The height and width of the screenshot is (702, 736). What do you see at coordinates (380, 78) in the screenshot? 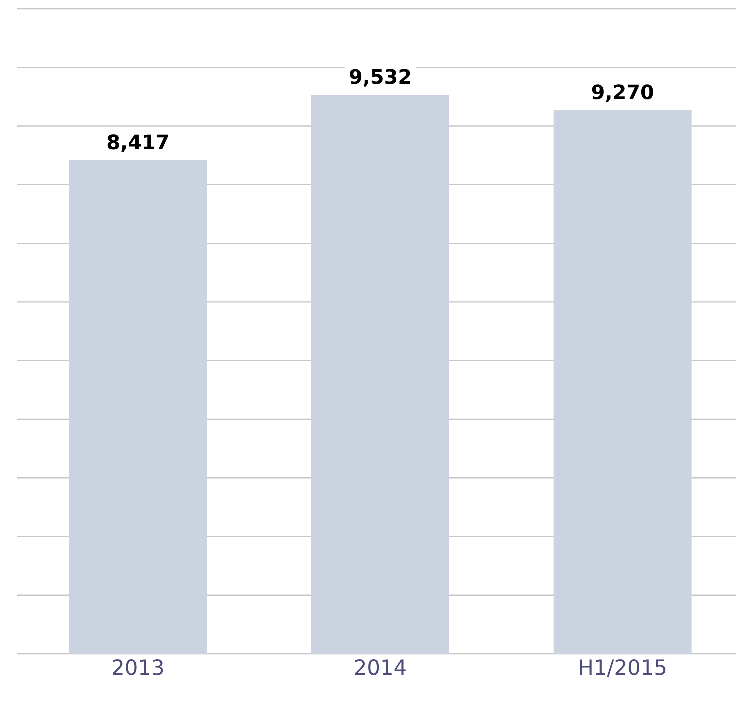
I see `data-label: 9,532` at bounding box center [380, 78].